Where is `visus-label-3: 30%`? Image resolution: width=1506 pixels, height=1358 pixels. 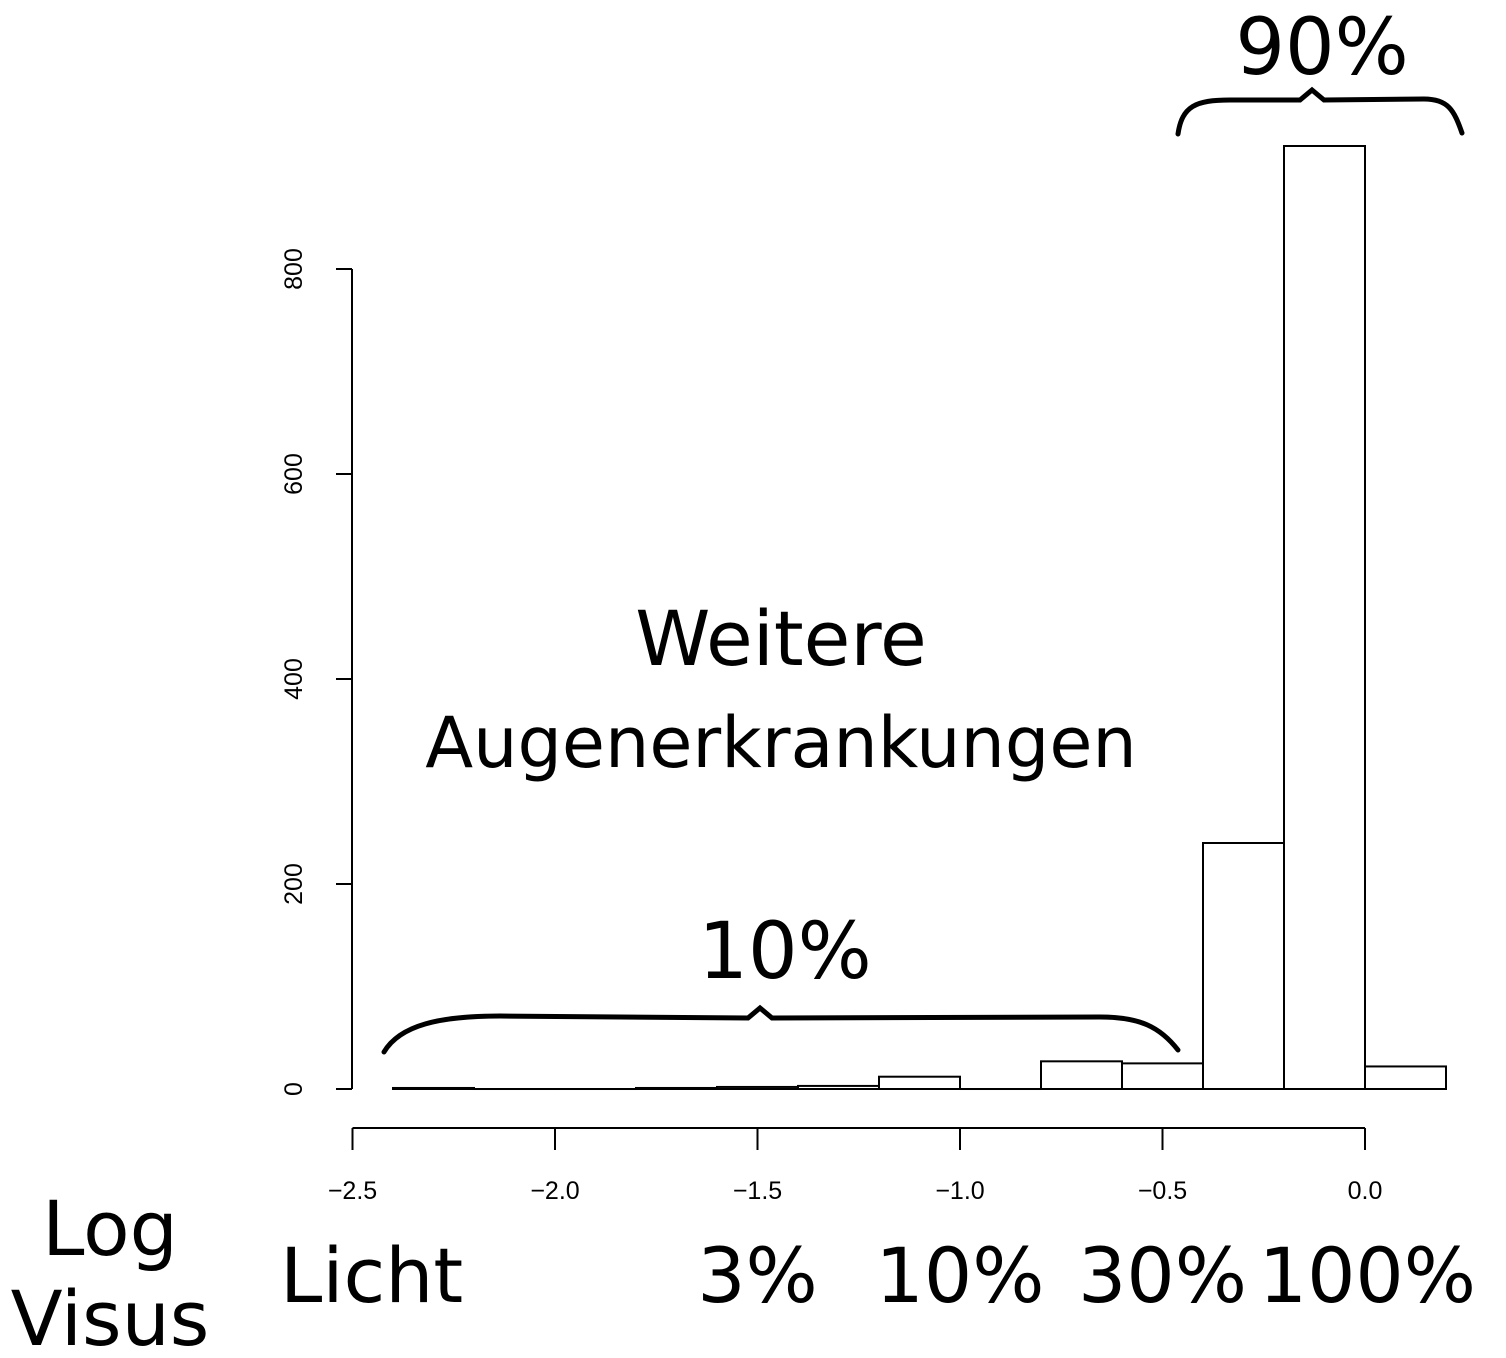
visus-label-3: 30% is located at coordinates (1162, 1275).